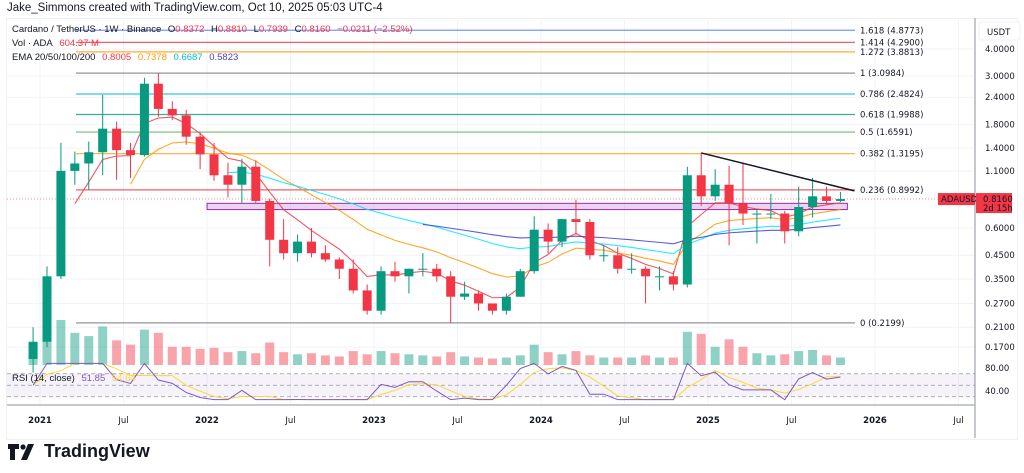 The image size is (1024, 473). I want to click on volume-legend: Vol · ADA 604.37 M, so click(57, 43).